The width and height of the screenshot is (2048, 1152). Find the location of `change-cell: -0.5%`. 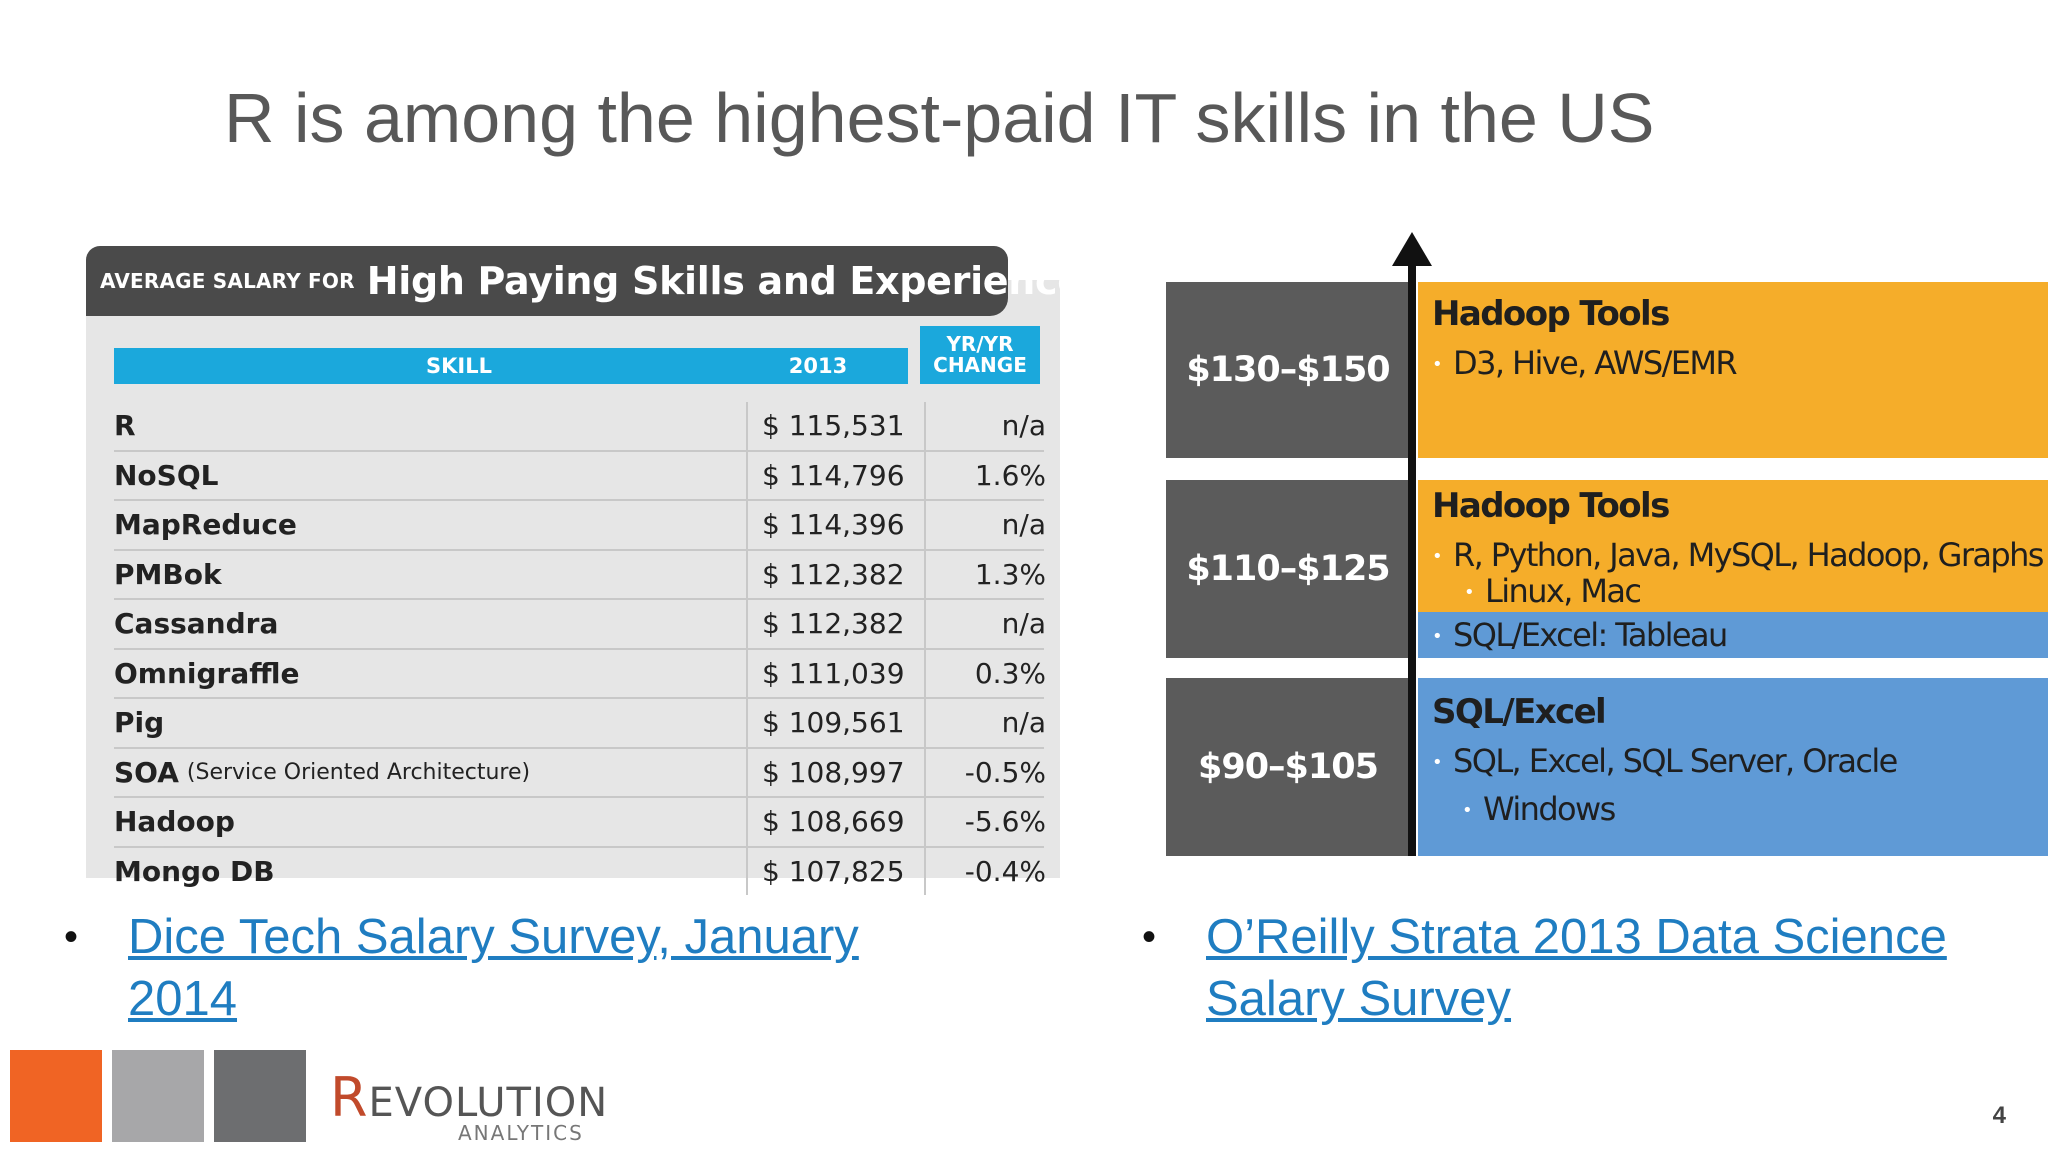

change-cell: -0.5% is located at coordinates (992, 772).